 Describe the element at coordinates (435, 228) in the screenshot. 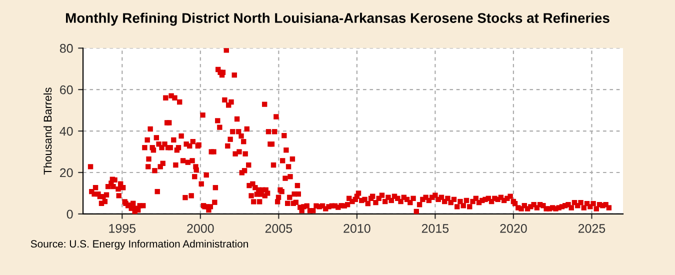

I see `x-tick-label: 2015` at that location.